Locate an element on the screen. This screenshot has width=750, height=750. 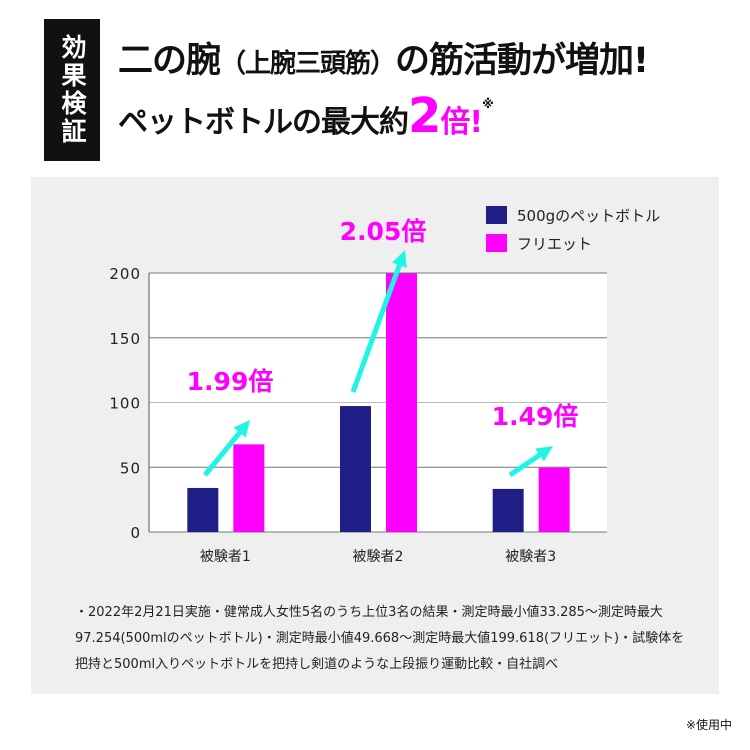
y-tick-label: 50 is located at coordinates (130, 468).